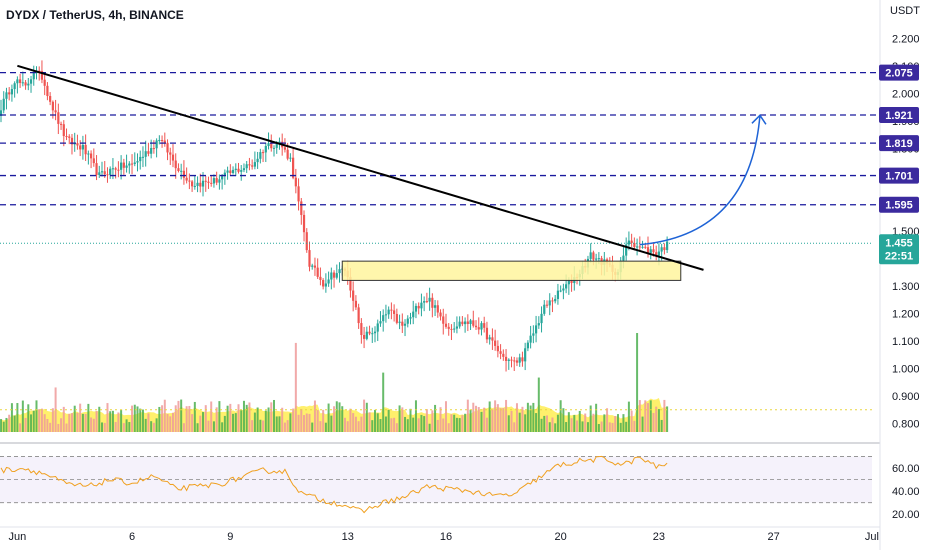 Image resolution: width=932 pixels, height=550 pixels. I want to click on price-tick-label: 1.000, so click(906, 369).